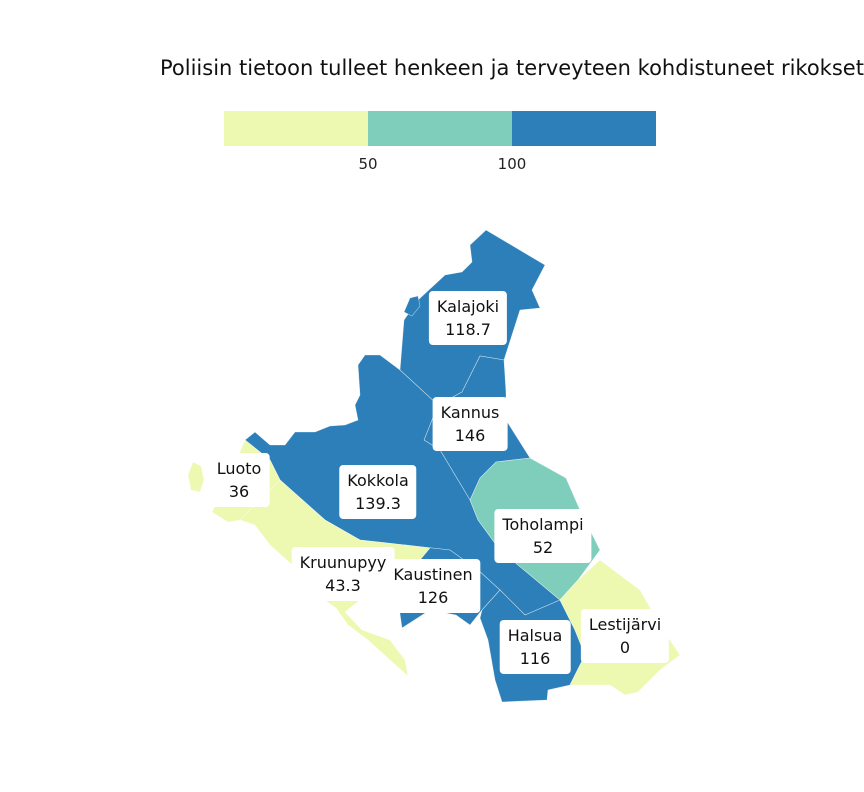 The width and height of the screenshot is (864, 792). I want to click on label-kannus: Kannus 146, so click(470, 424).